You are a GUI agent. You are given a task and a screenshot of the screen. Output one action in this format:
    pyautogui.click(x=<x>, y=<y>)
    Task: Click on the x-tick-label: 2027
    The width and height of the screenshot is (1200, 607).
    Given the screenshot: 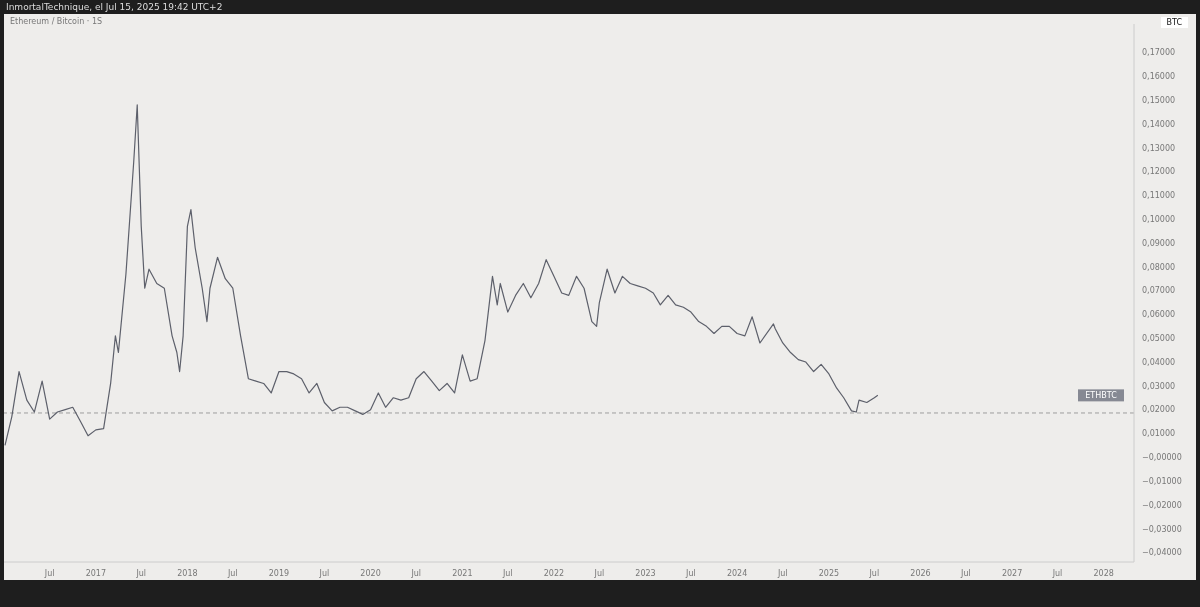 What is the action you would take?
    pyautogui.click(x=1012, y=573)
    